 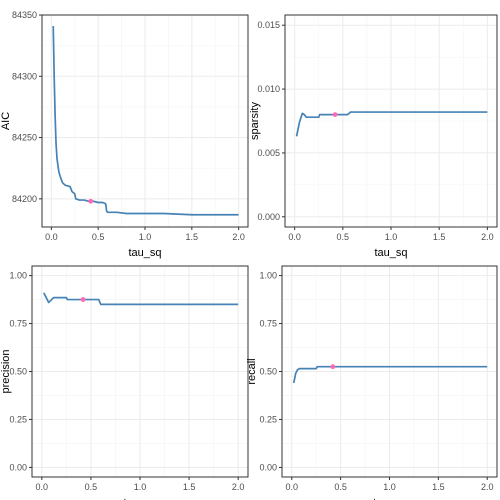 What do you see at coordinates (268, 25) in the screenshot?
I see `y-tick-label: 0.015` at bounding box center [268, 25].